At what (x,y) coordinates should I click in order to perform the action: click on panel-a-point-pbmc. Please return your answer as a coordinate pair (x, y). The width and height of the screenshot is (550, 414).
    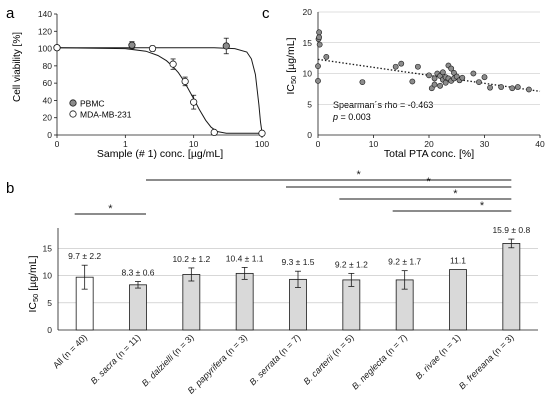
    Looking at the image, I should click on (132, 45).